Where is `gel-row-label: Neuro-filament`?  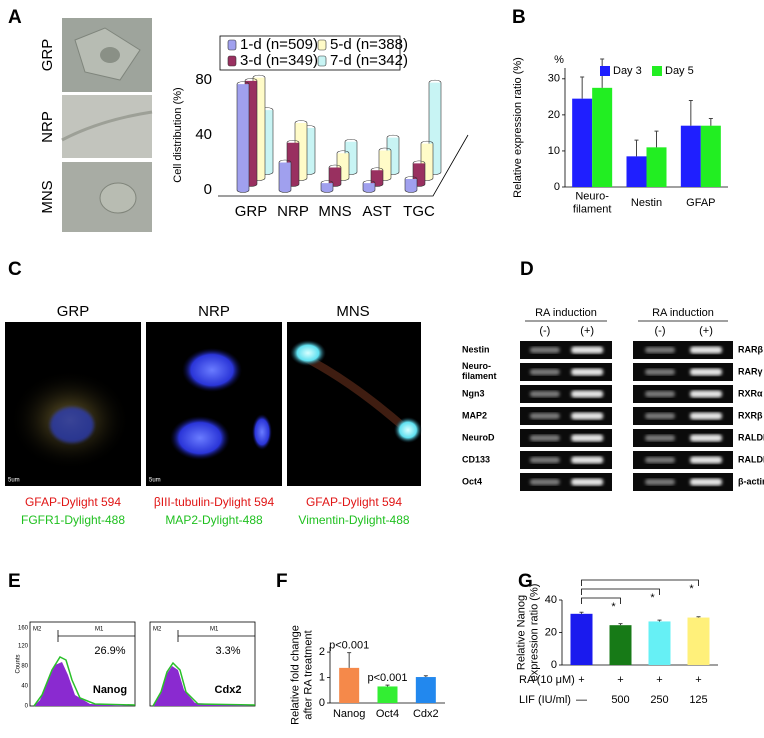 gel-row-label: Neuro-filament is located at coordinates (479, 371).